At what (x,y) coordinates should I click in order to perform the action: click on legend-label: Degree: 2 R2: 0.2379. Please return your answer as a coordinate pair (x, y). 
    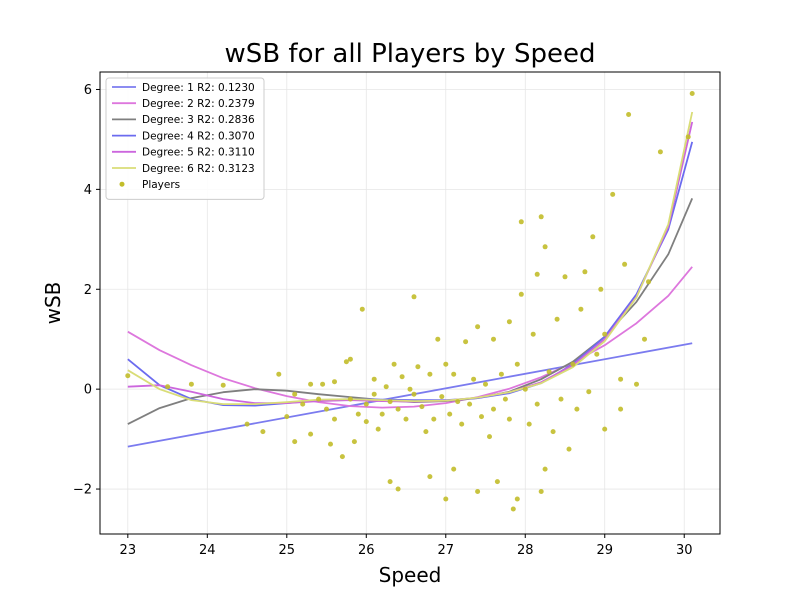
    Looking at the image, I should click on (198, 104).